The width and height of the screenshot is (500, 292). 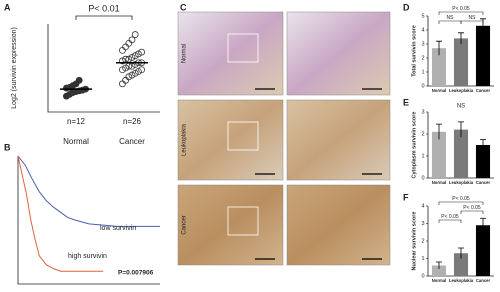 What do you see at coordinates (118, 228) in the screenshot?
I see `legend-label: low survivin` at bounding box center [118, 228].